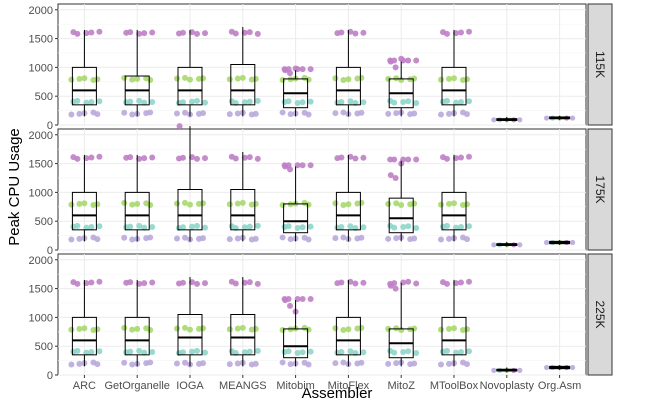 The width and height of the screenshot is (645, 401). Describe the element at coordinates (44, 222) in the screenshot. I see `y-tick-label: 500` at that location.